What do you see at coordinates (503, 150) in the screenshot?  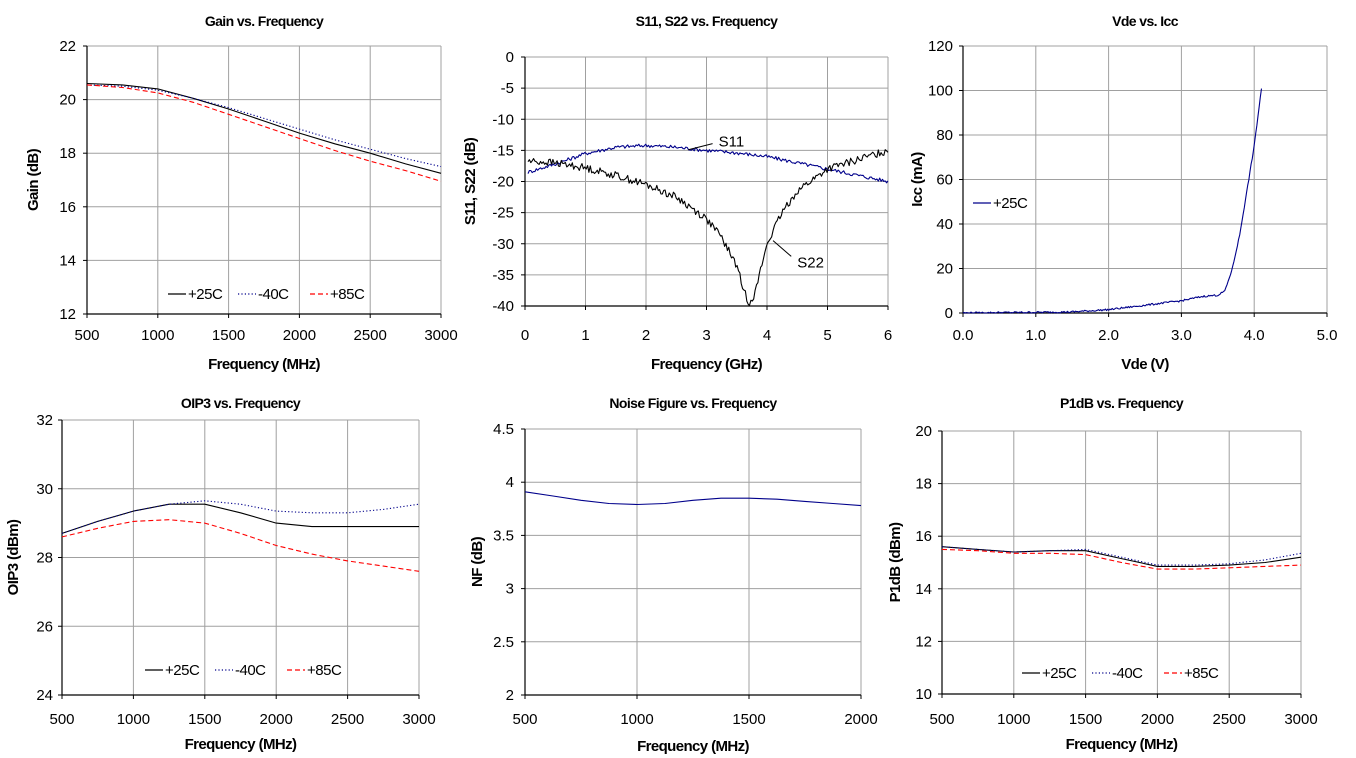 I see `y-tick-label: -15` at bounding box center [503, 150].